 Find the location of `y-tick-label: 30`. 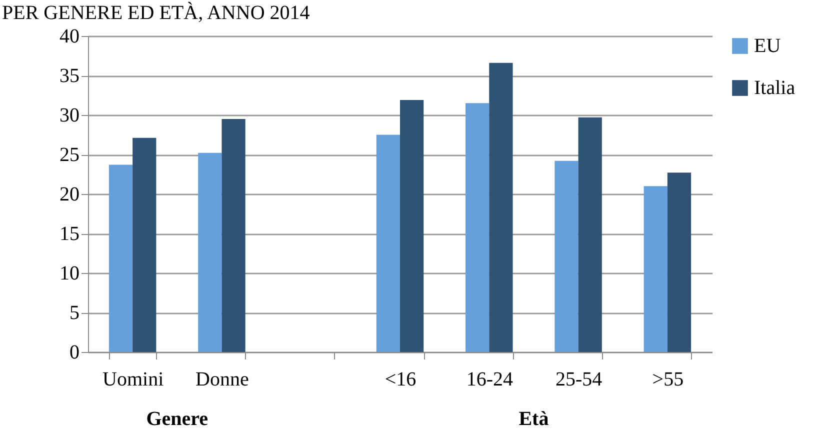

y-tick-label: 30 is located at coordinates (70, 115).